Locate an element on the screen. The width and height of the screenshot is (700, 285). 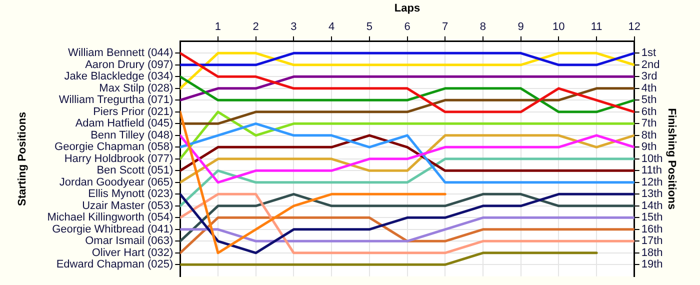
y-tick-label: 3rd is located at coordinates (649, 76).